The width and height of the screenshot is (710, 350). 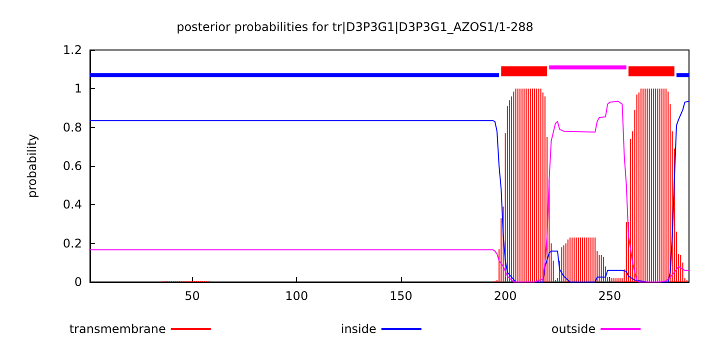 I want to click on y-tick-label: 0.4, so click(x=72, y=205).